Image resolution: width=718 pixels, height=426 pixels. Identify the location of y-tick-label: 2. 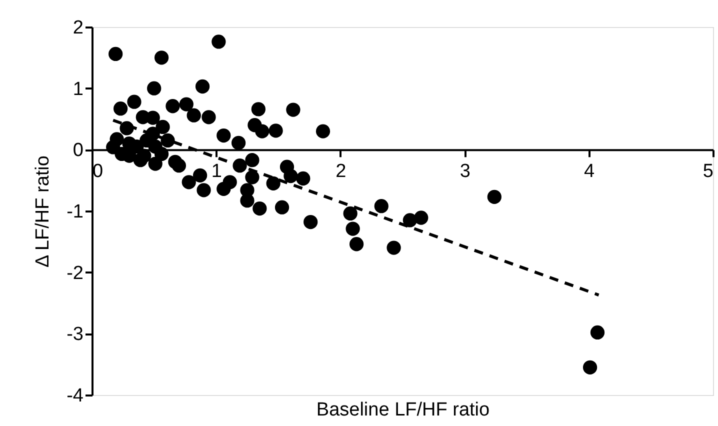
(78, 28).